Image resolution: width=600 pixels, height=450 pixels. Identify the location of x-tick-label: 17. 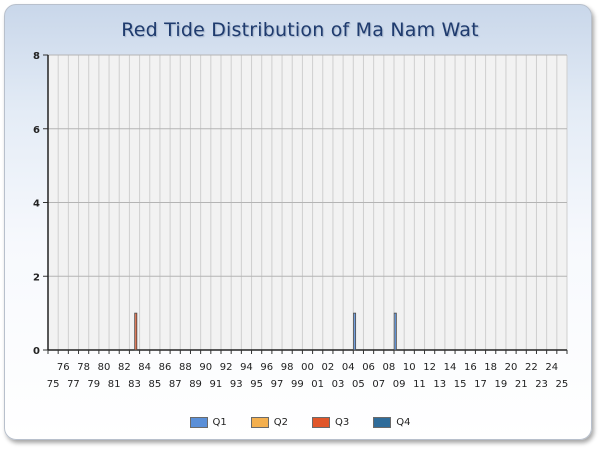
(480, 384).